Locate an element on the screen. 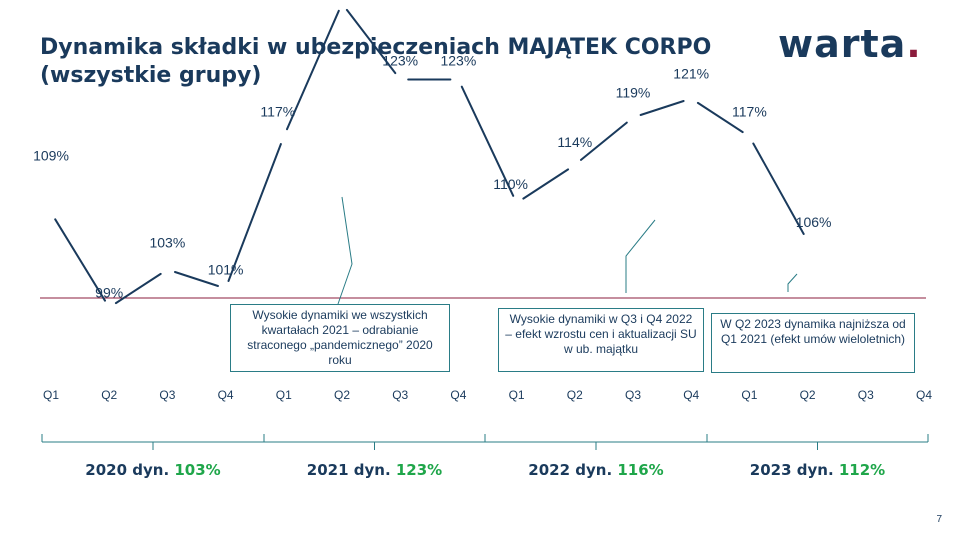 Image resolution: width=960 pixels, height=540 pixels. title-line-2: (wszystkie grupy) is located at coordinates (151, 75).